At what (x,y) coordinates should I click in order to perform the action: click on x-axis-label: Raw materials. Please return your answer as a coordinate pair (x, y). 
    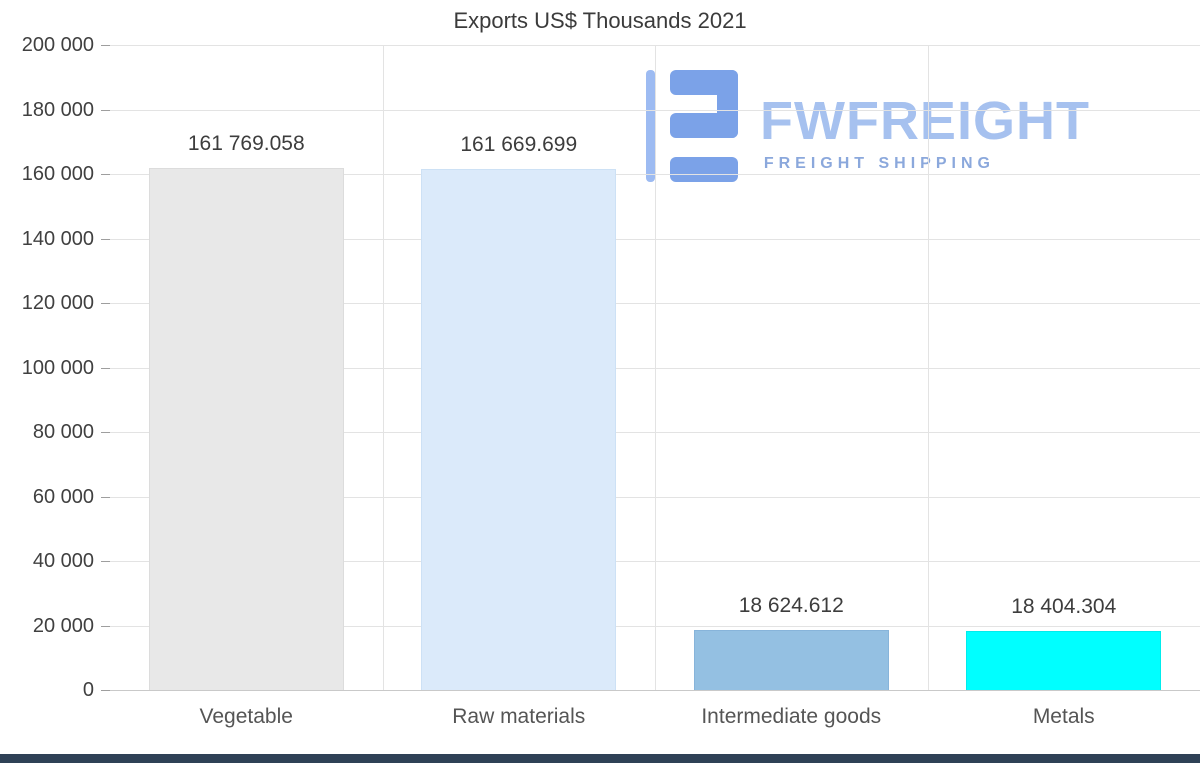
    Looking at the image, I should click on (519, 716).